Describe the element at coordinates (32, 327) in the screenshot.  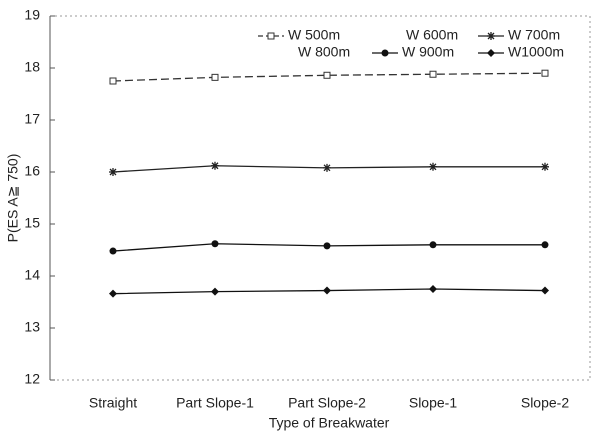
I see `y-tick-label: 13` at that location.